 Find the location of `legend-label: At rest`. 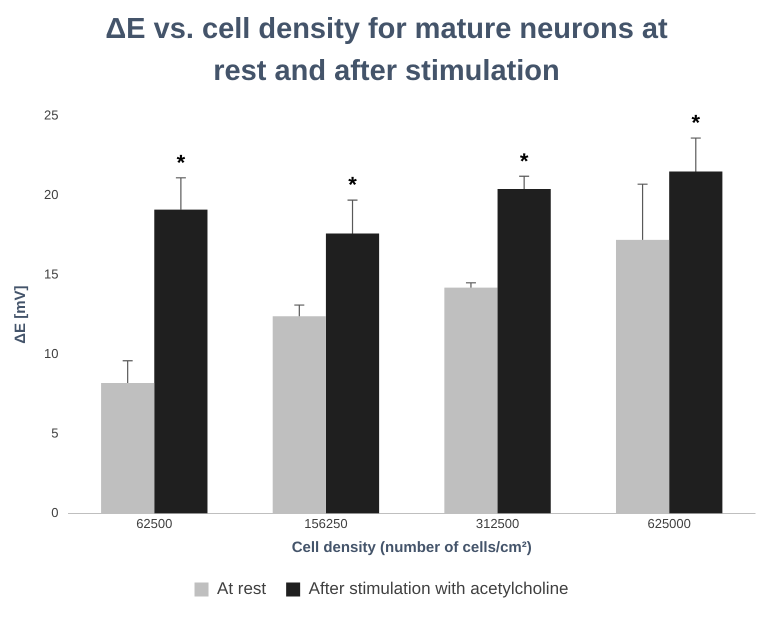

legend-label: At rest is located at coordinates (241, 588).